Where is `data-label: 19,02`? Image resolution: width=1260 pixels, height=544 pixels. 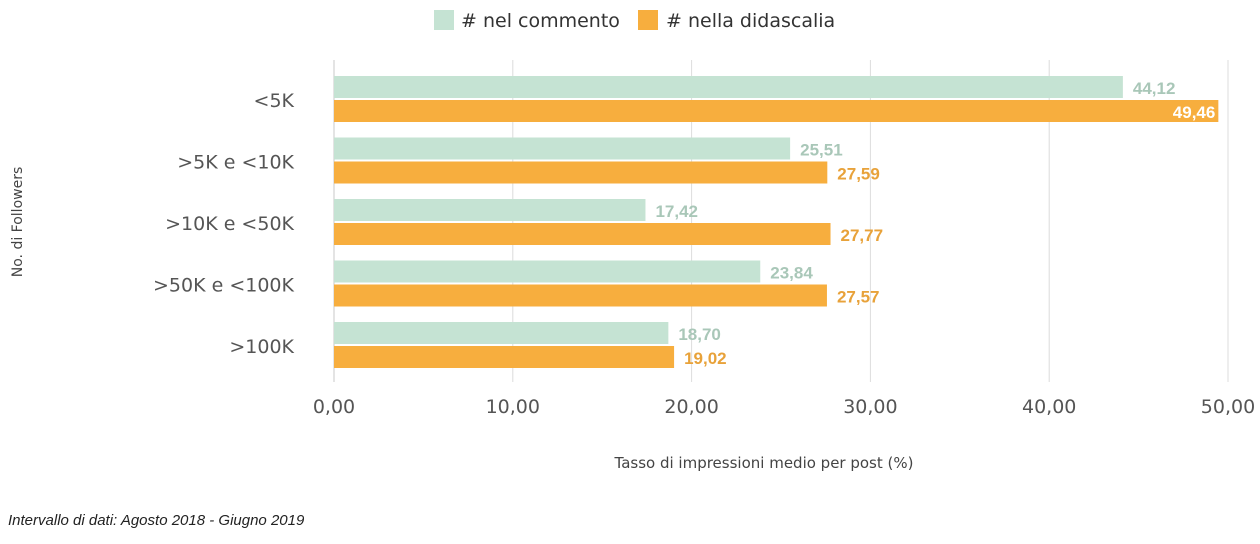
data-label: 19,02 is located at coordinates (705, 358).